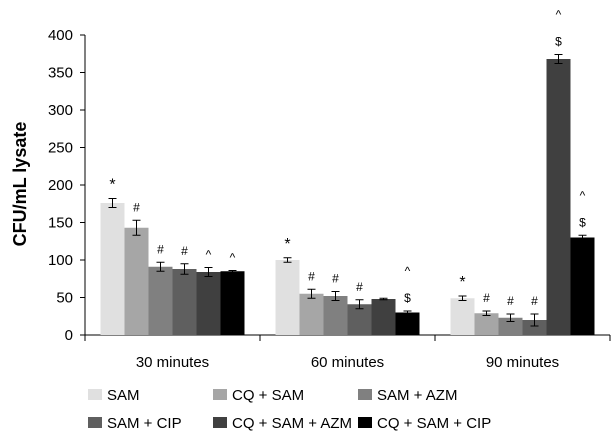 This screenshot has height=439, width=615. What do you see at coordinates (60, 35) in the screenshot?
I see `y-tick-label: 400` at bounding box center [60, 35].